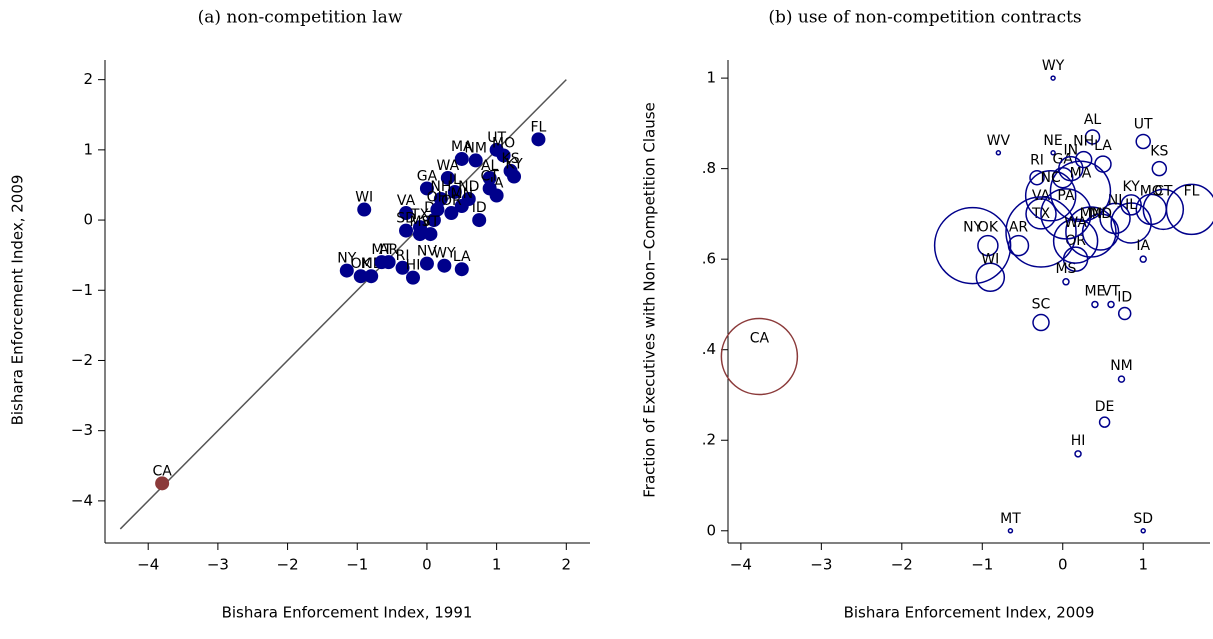 The image size is (1213, 639). Describe the element at coordinates (389, 250) in the screenshot. I see `point-label: AR` at that location.